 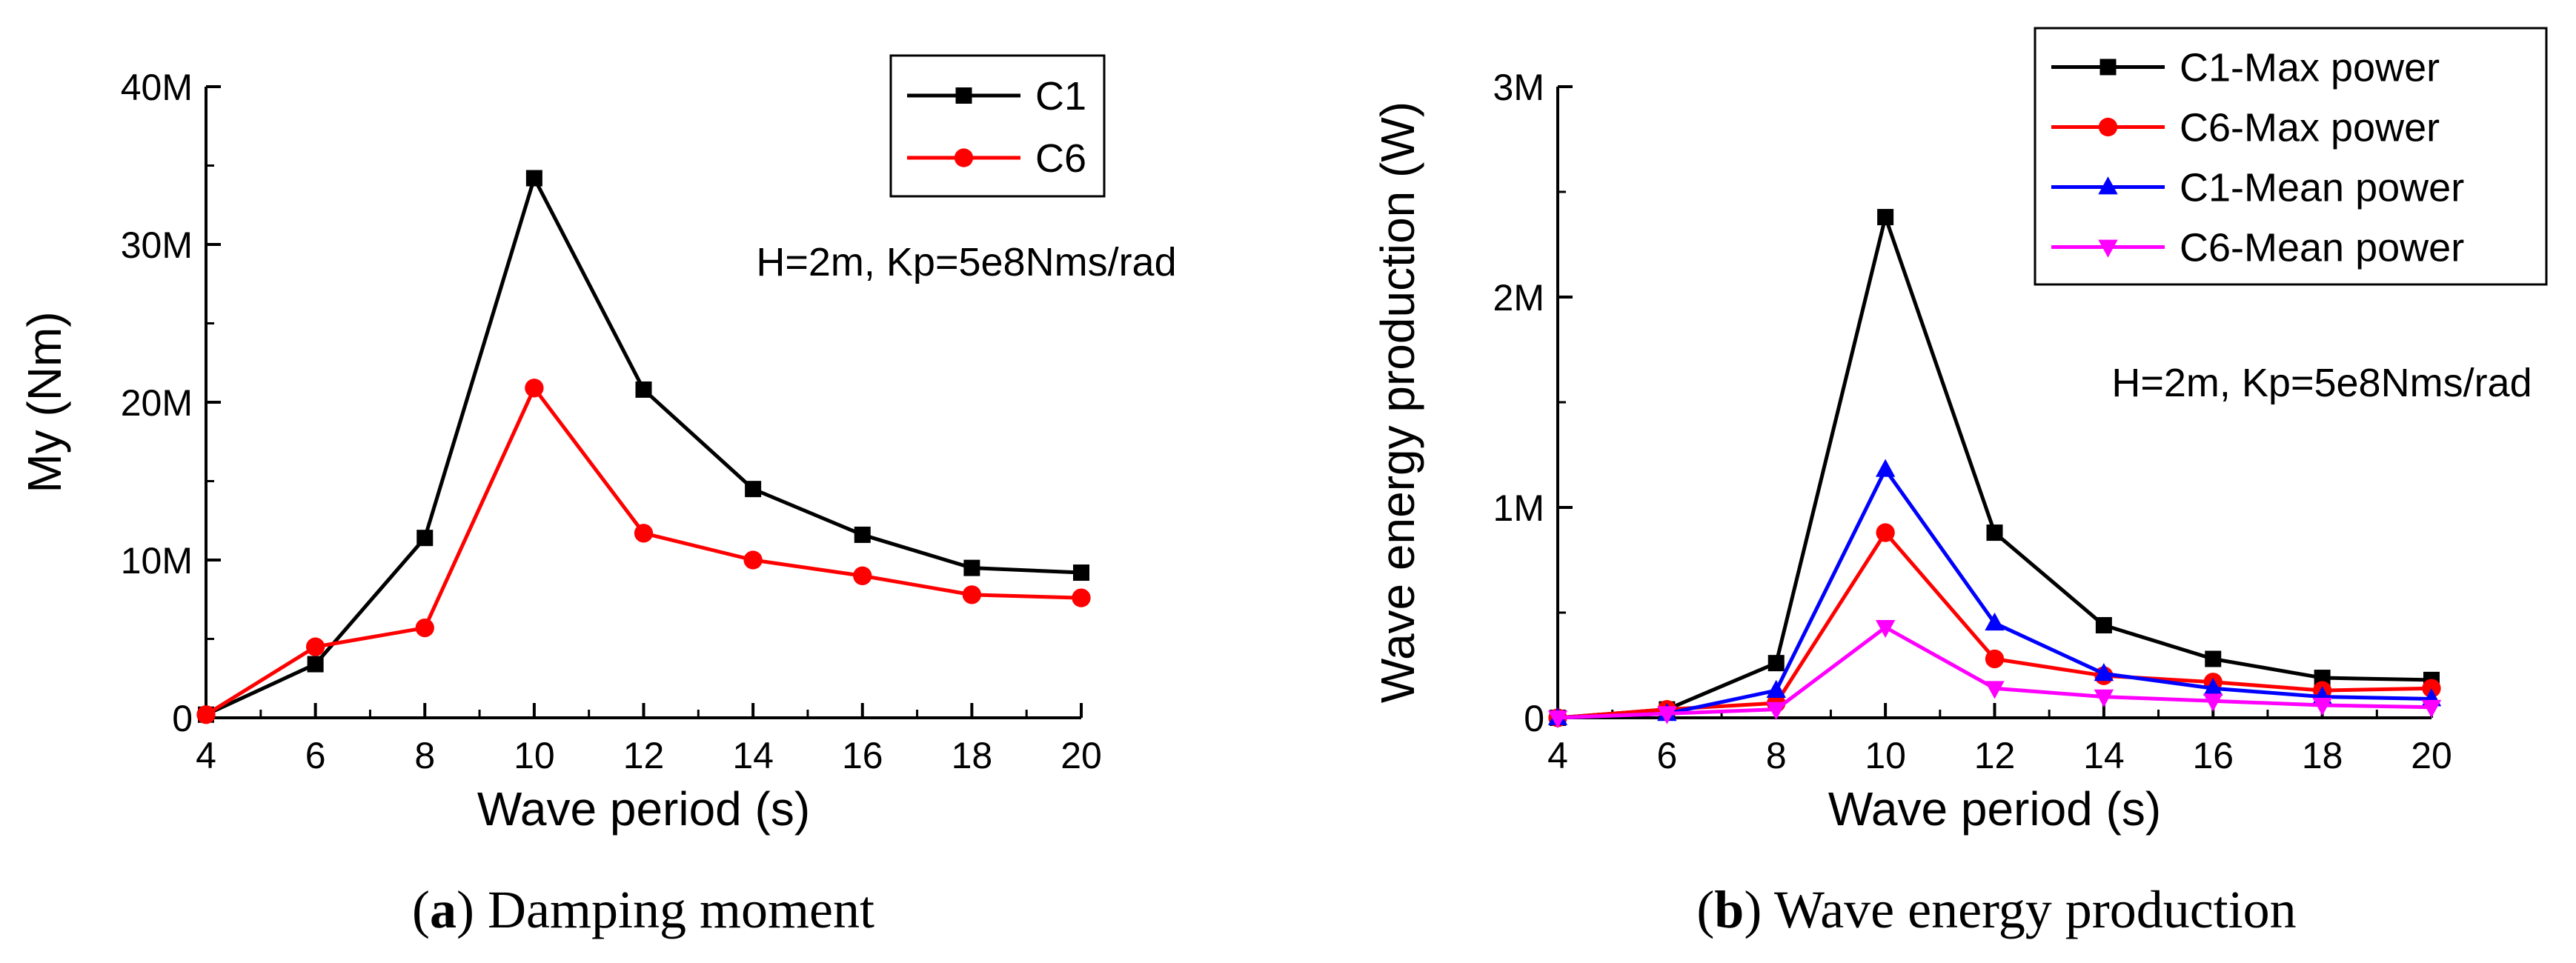 I want to click on chart-annotation: H=2m, Kp=5e8Nms/rad, so click(x=2321, y=383).